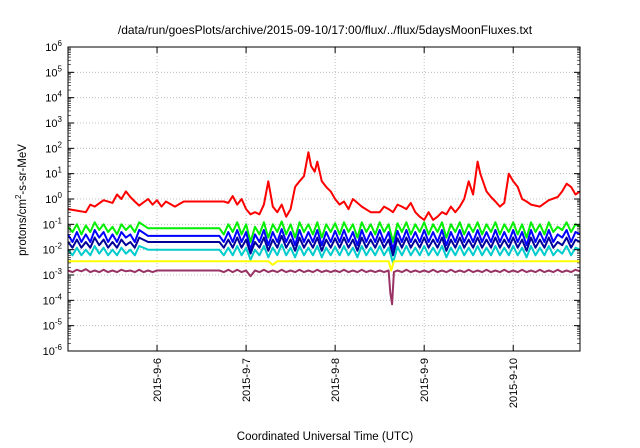  What do you see at coordinates (53, 173) in the screenshot?
I see `y-tick-label: 10¹` at bounding box center [53, 173].